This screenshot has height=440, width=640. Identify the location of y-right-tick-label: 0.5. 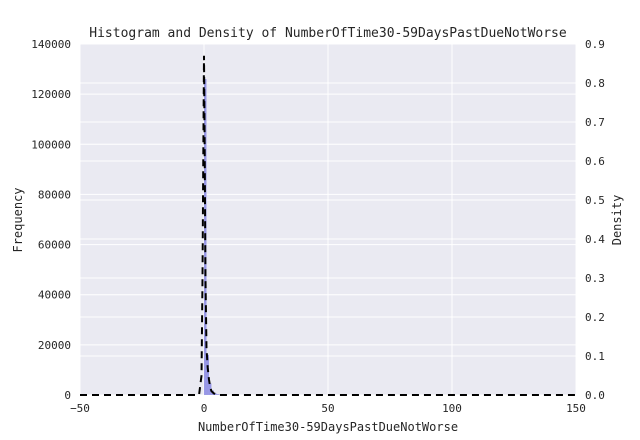
(595, 200).